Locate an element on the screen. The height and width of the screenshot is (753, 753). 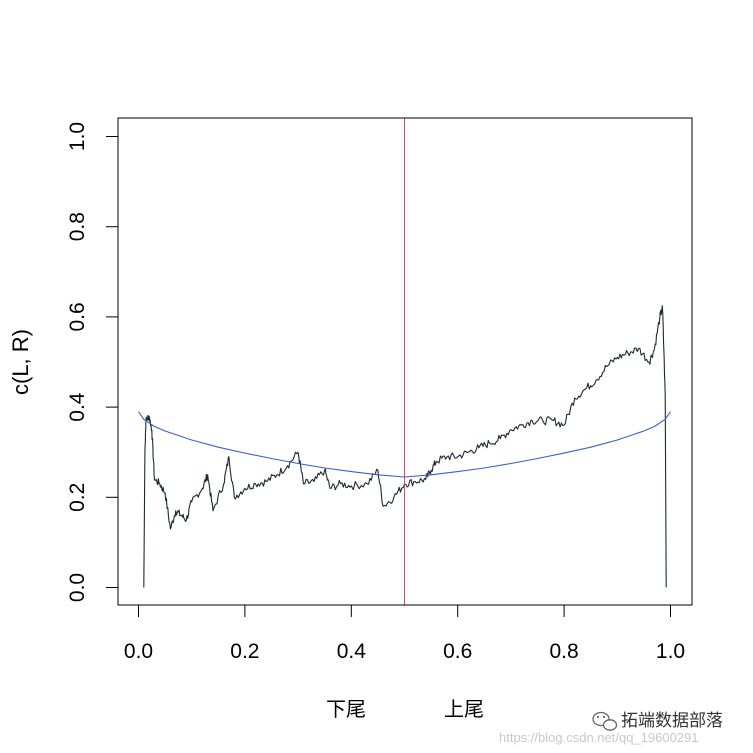
y-tick-label: 0.6 is located at coordinates (77, 316).